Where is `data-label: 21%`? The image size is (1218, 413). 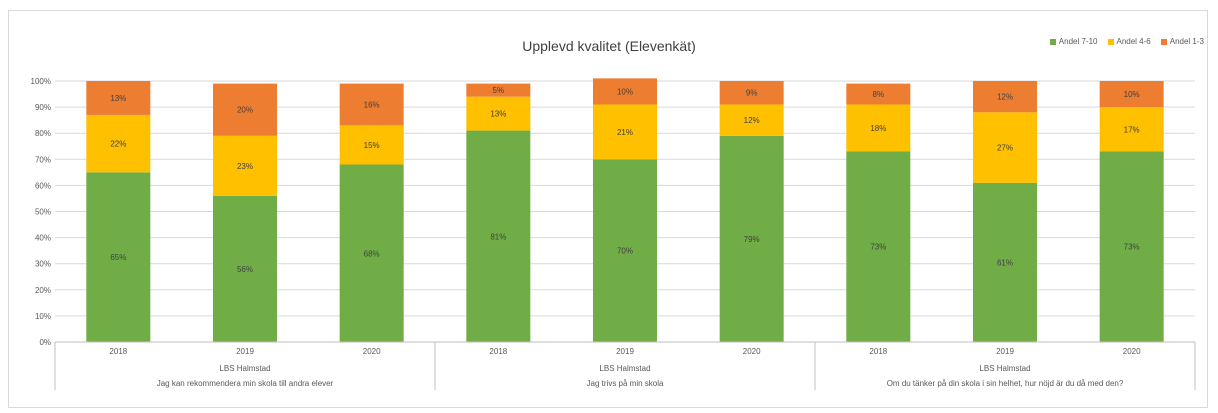 data-label: 21% is located at coordinates (625, 132).